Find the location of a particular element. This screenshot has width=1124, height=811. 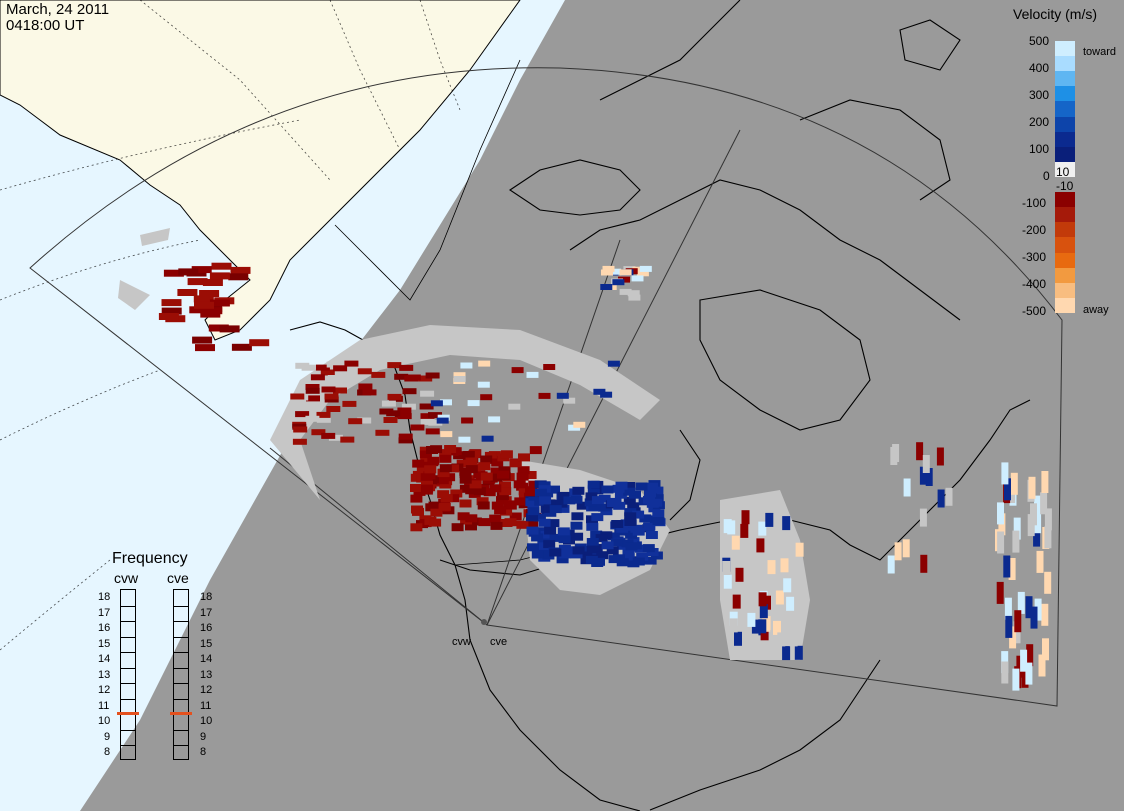

freq-scale-label: 11 is located at coordinates (104, 705).